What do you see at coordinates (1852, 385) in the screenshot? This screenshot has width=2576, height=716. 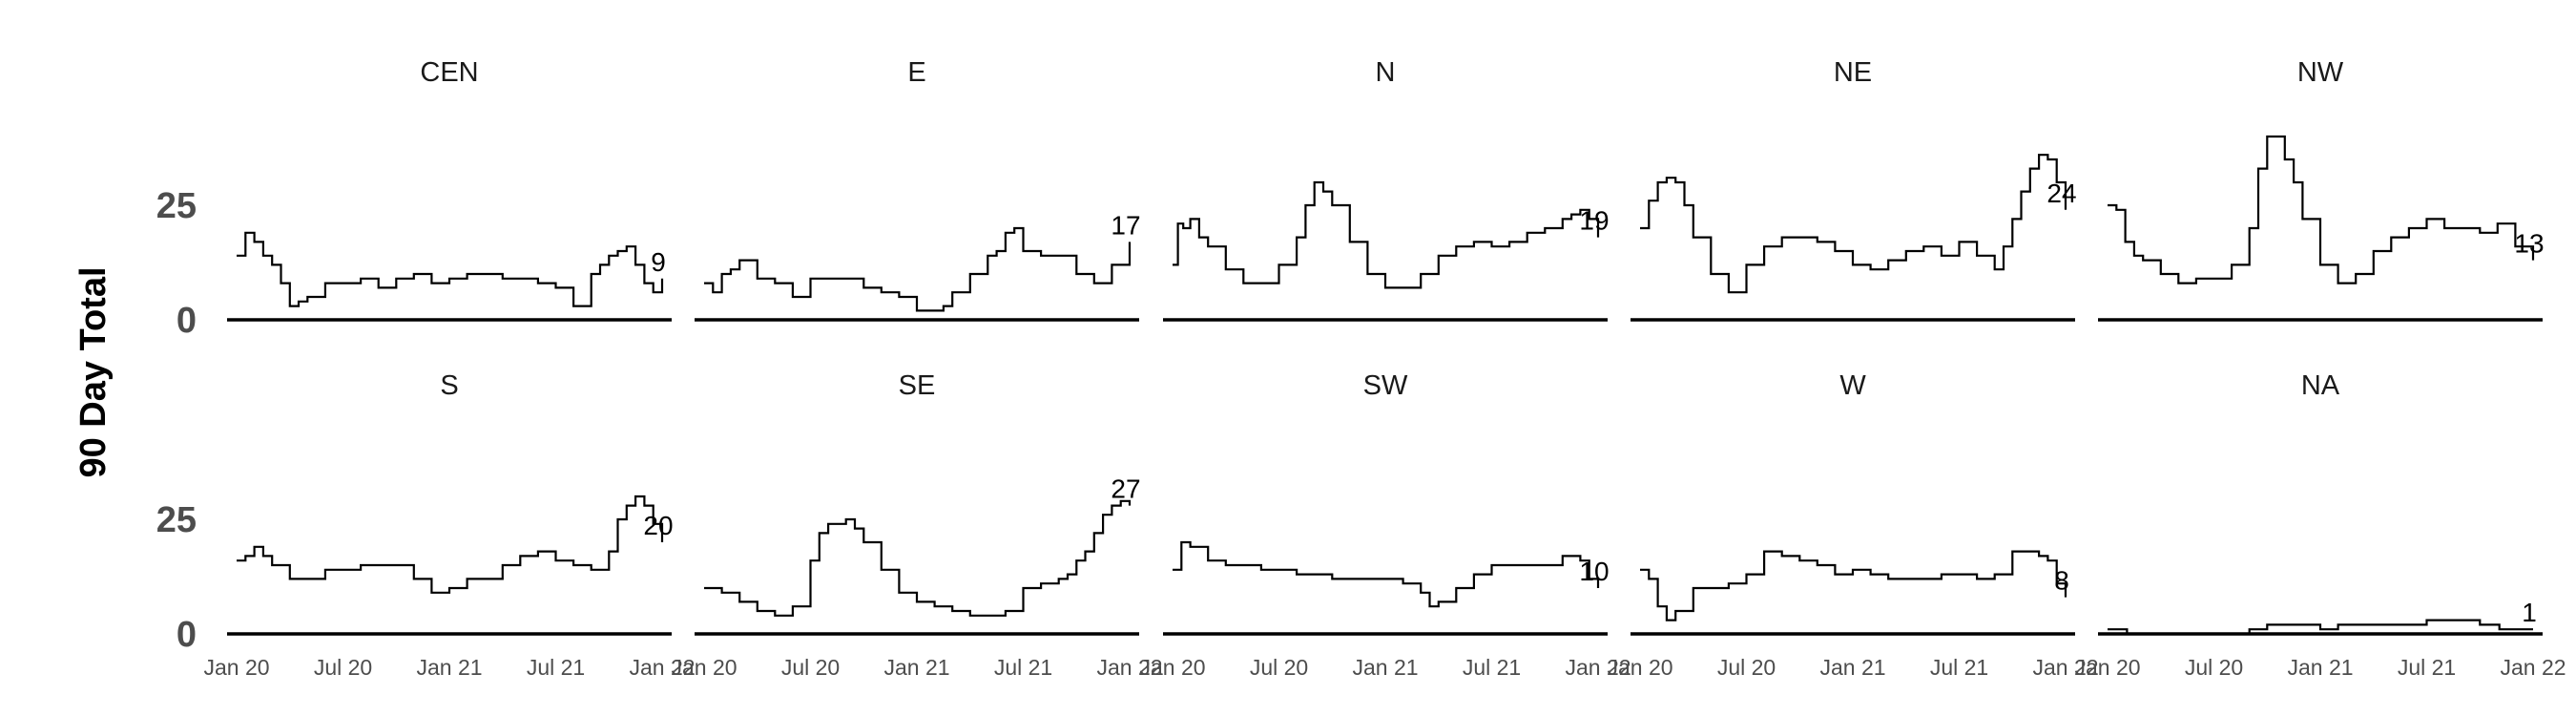 I see `panel-title: W` at bounding box center [1852, 385].